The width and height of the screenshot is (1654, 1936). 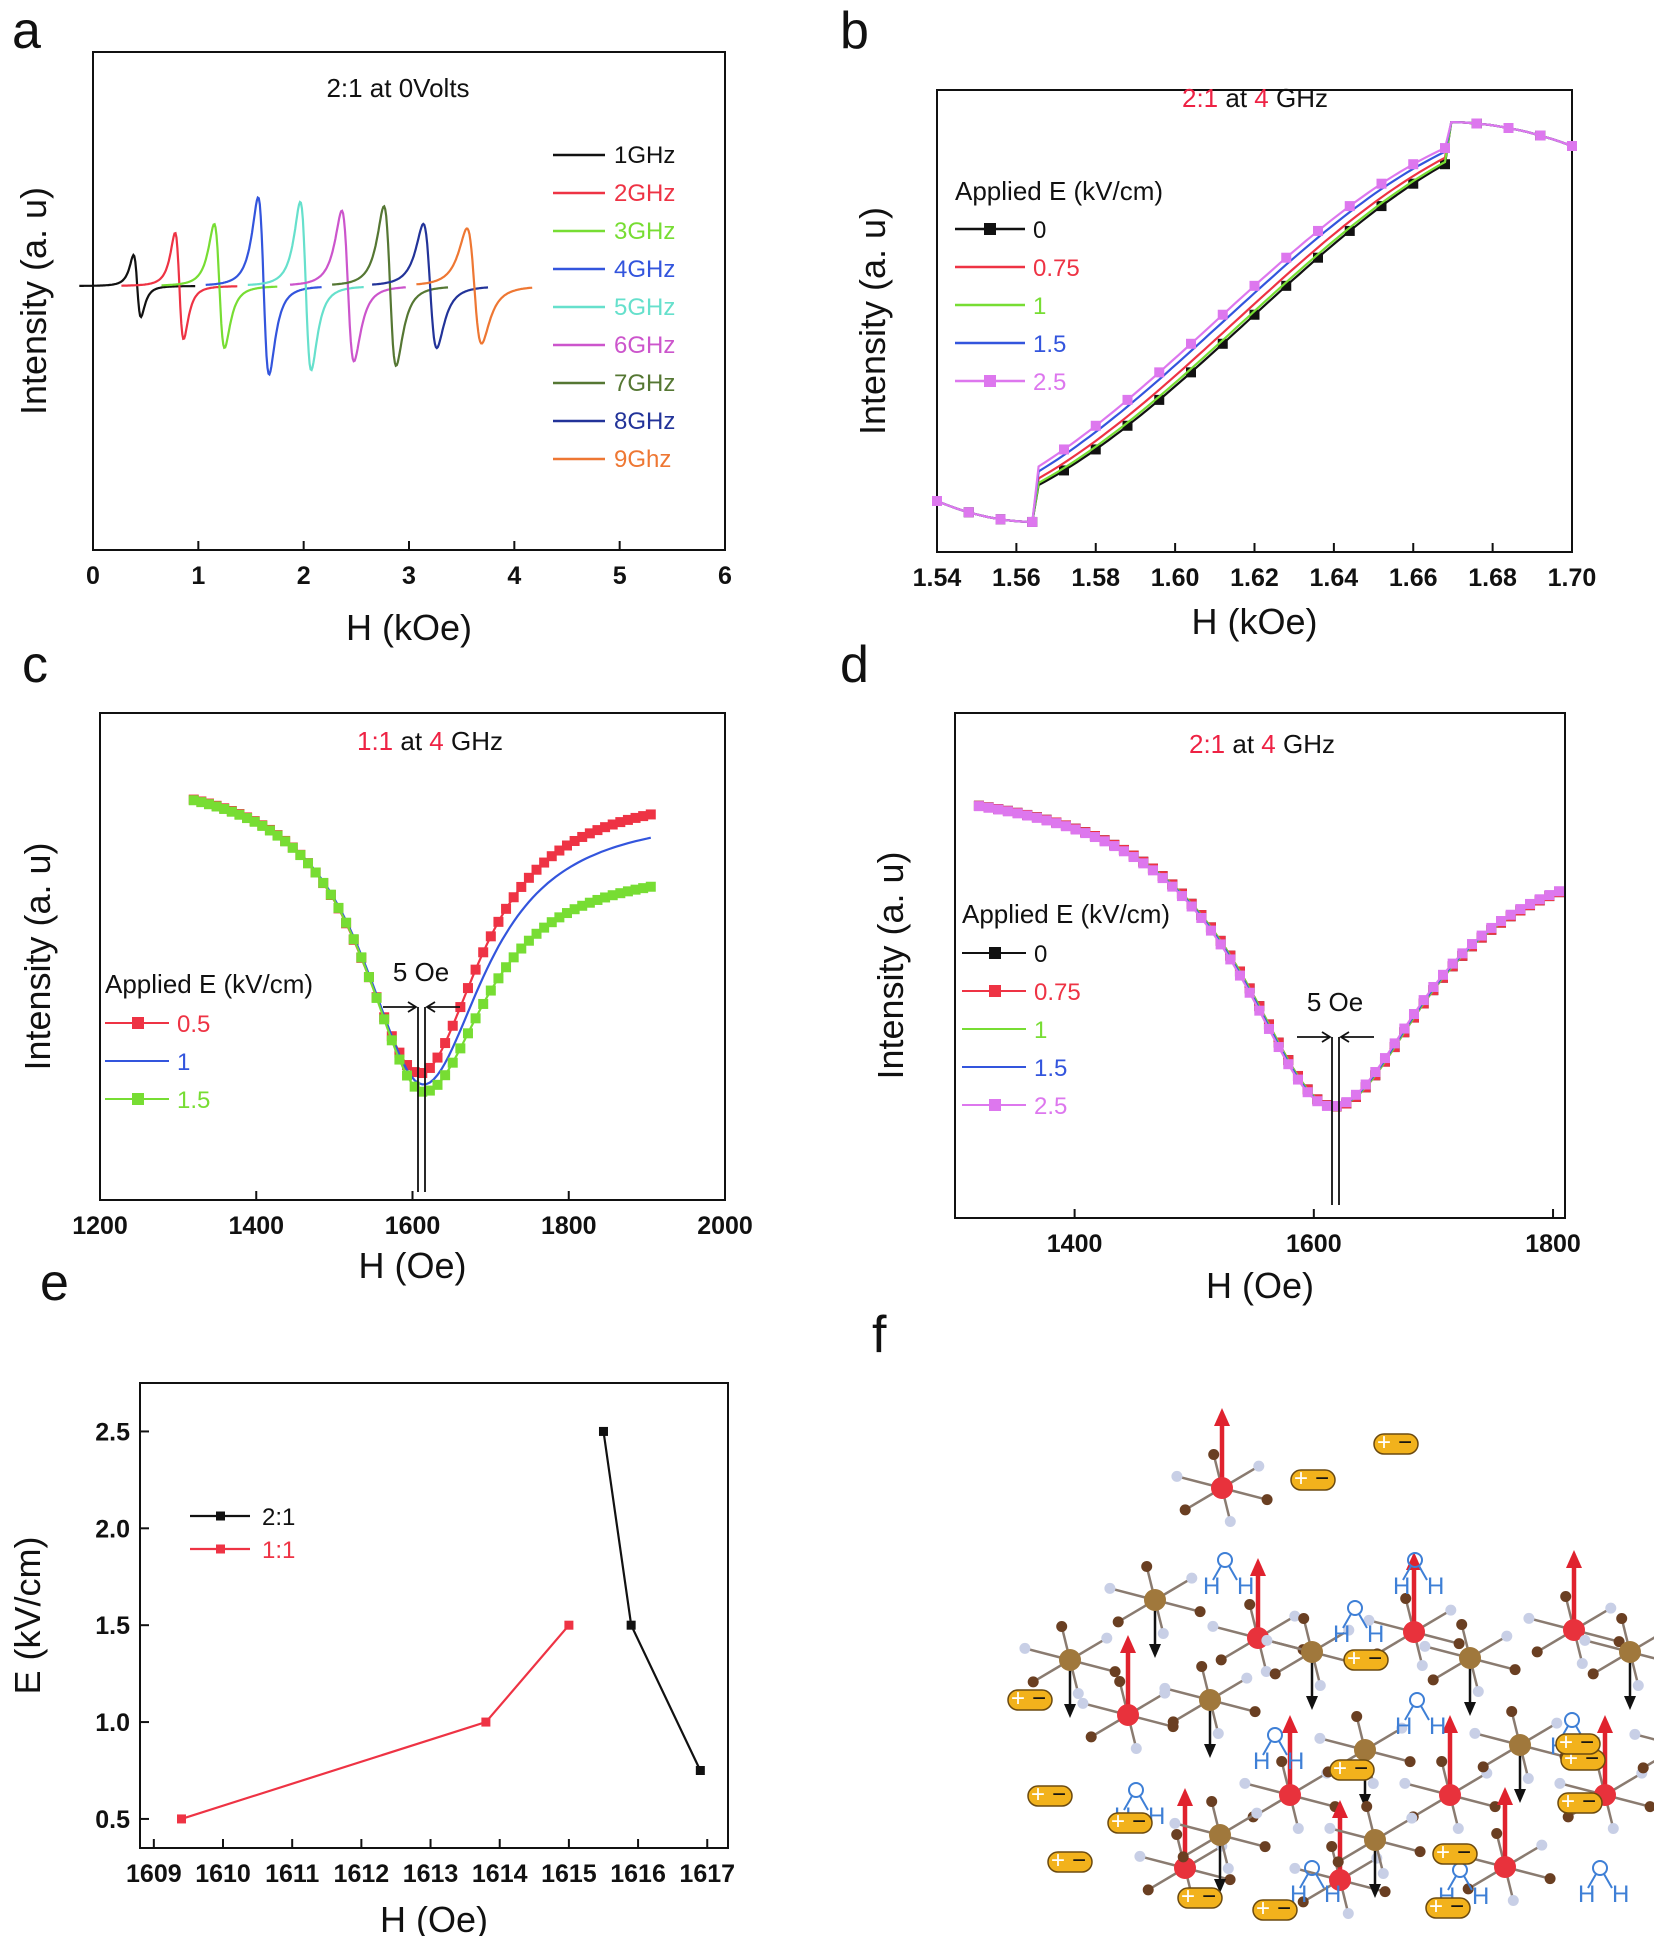 I want to click on panel-a-legend-label: 6GHz, so click(x=644, y=345).